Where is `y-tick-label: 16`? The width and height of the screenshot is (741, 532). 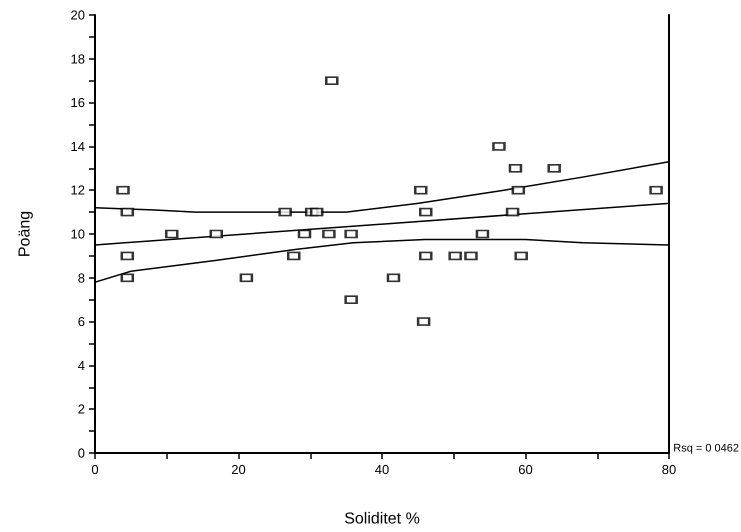 y-tick-label: 16 is located at coordinates (77, 102).